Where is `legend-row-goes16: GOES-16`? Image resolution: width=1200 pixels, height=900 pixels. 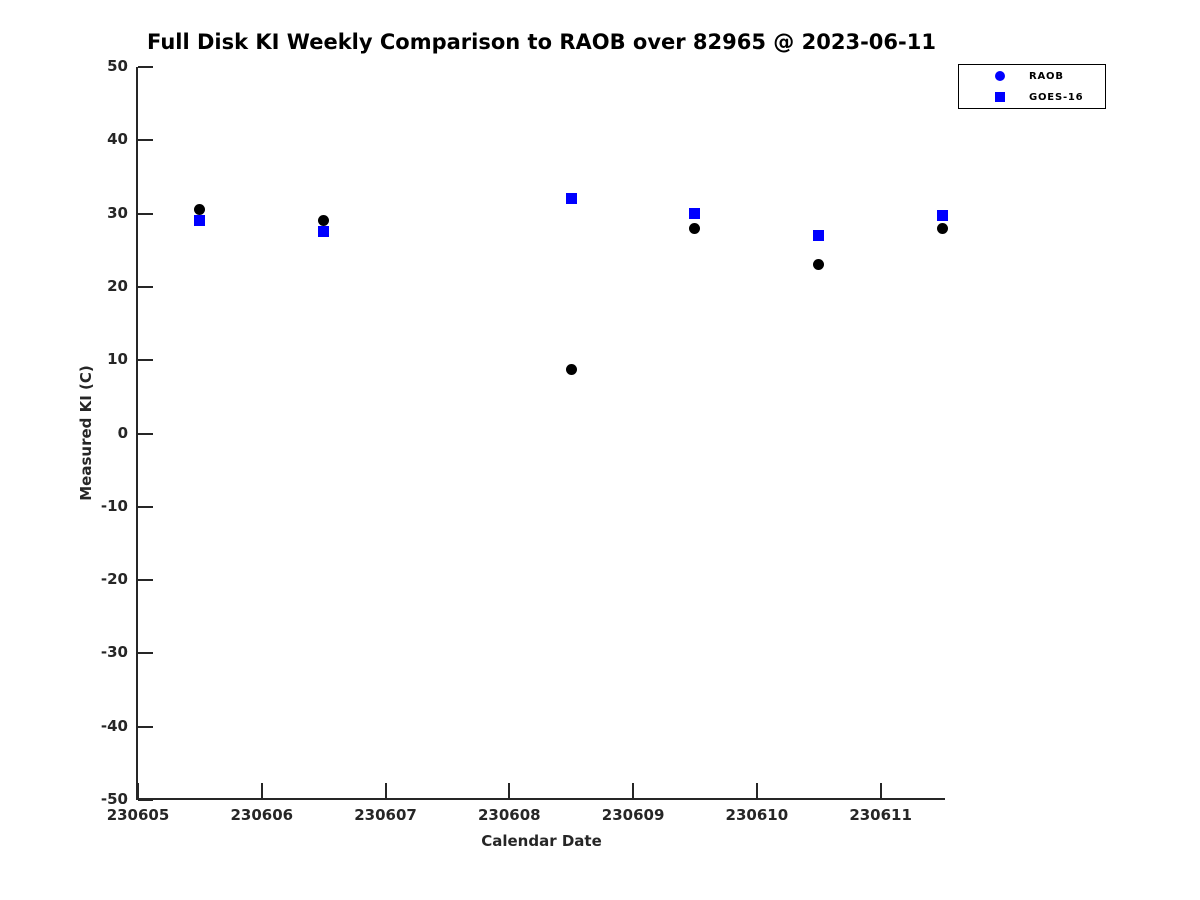
legend-row-goes16: GOES-16 is located at coordinates (1032, 97).